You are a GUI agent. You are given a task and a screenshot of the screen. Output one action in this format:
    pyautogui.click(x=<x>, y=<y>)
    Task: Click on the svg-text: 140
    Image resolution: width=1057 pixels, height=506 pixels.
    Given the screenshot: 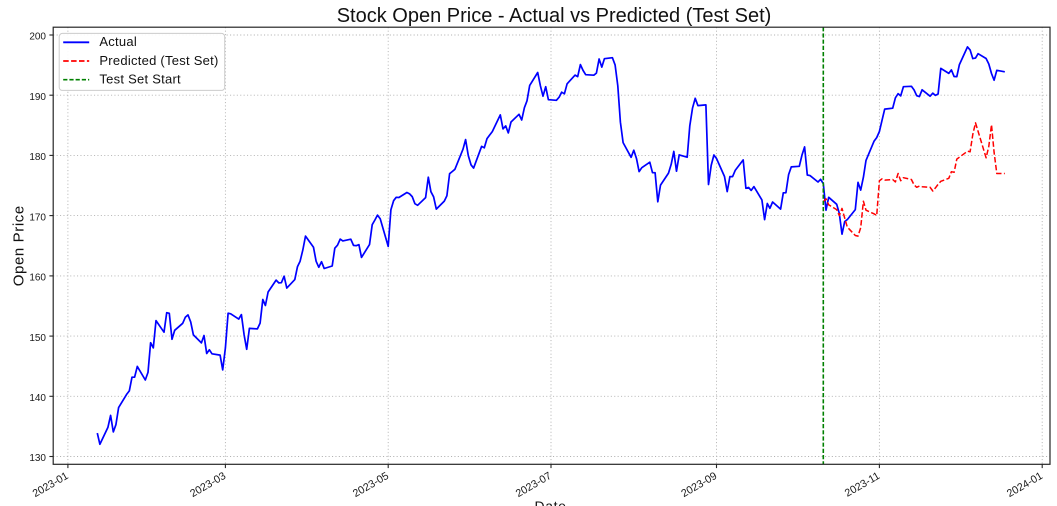 What is the action you would take?
    pyautogui.click(x=37, y=398)
    